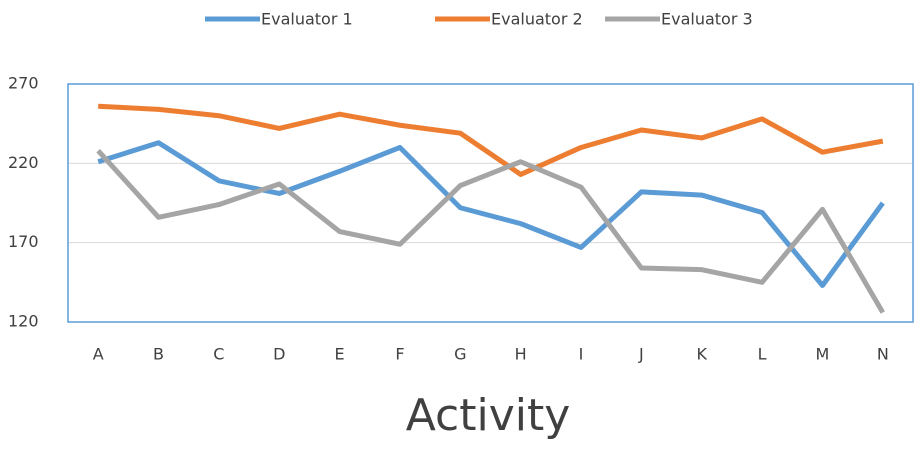  I want to click on x-tick-label: I, so click(581, 354).